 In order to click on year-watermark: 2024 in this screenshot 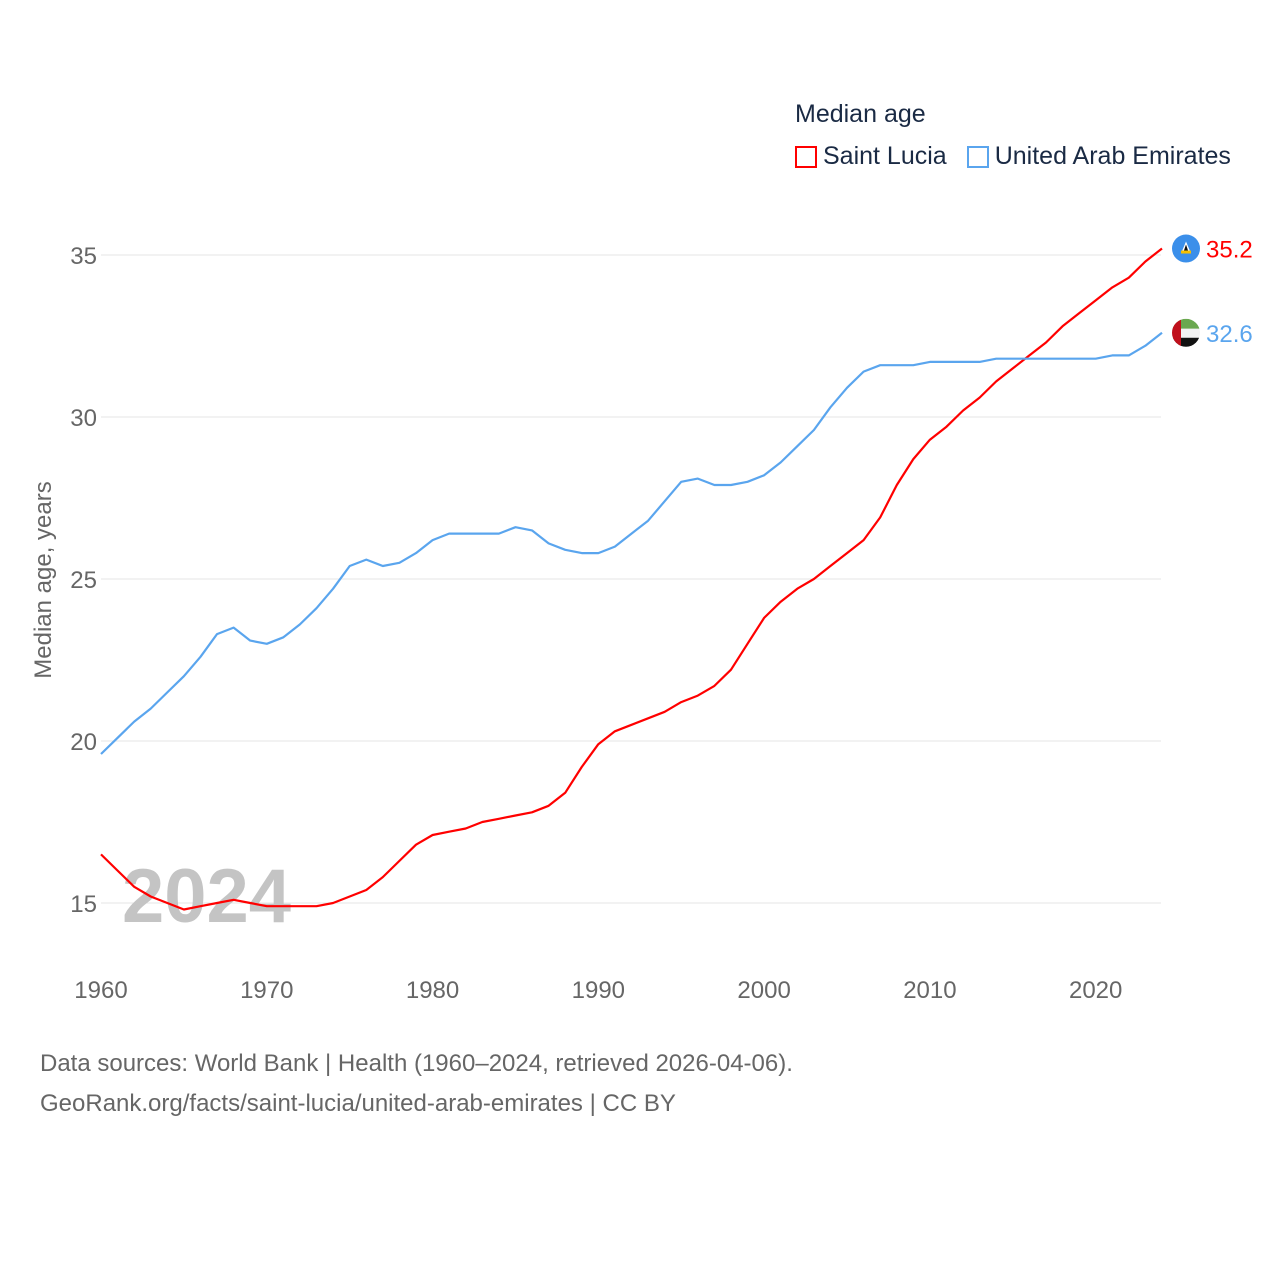, I will do `click(206, 896)`.